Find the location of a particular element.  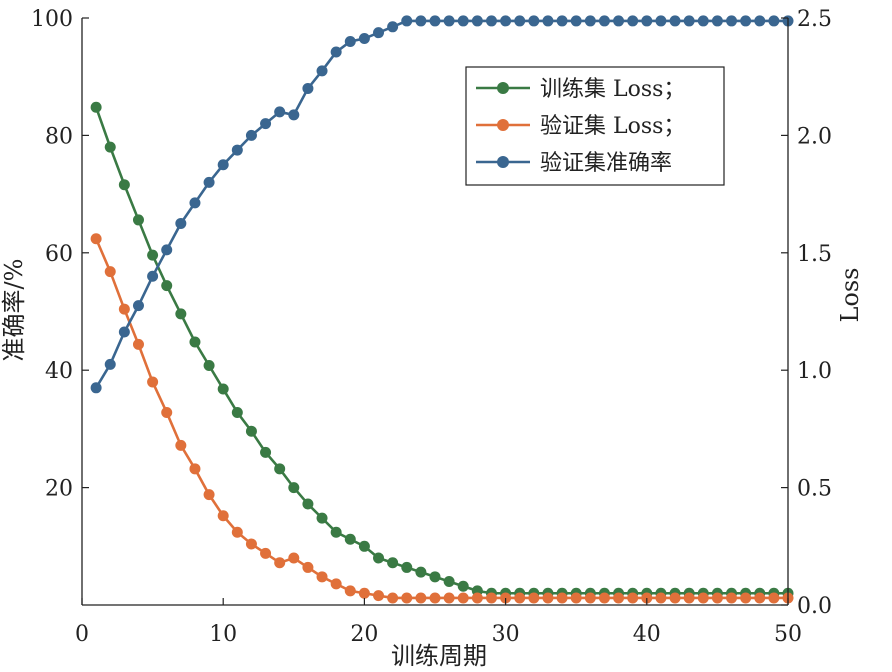

x-axis-label: 训练周期 is located at coordinates (439, 656).